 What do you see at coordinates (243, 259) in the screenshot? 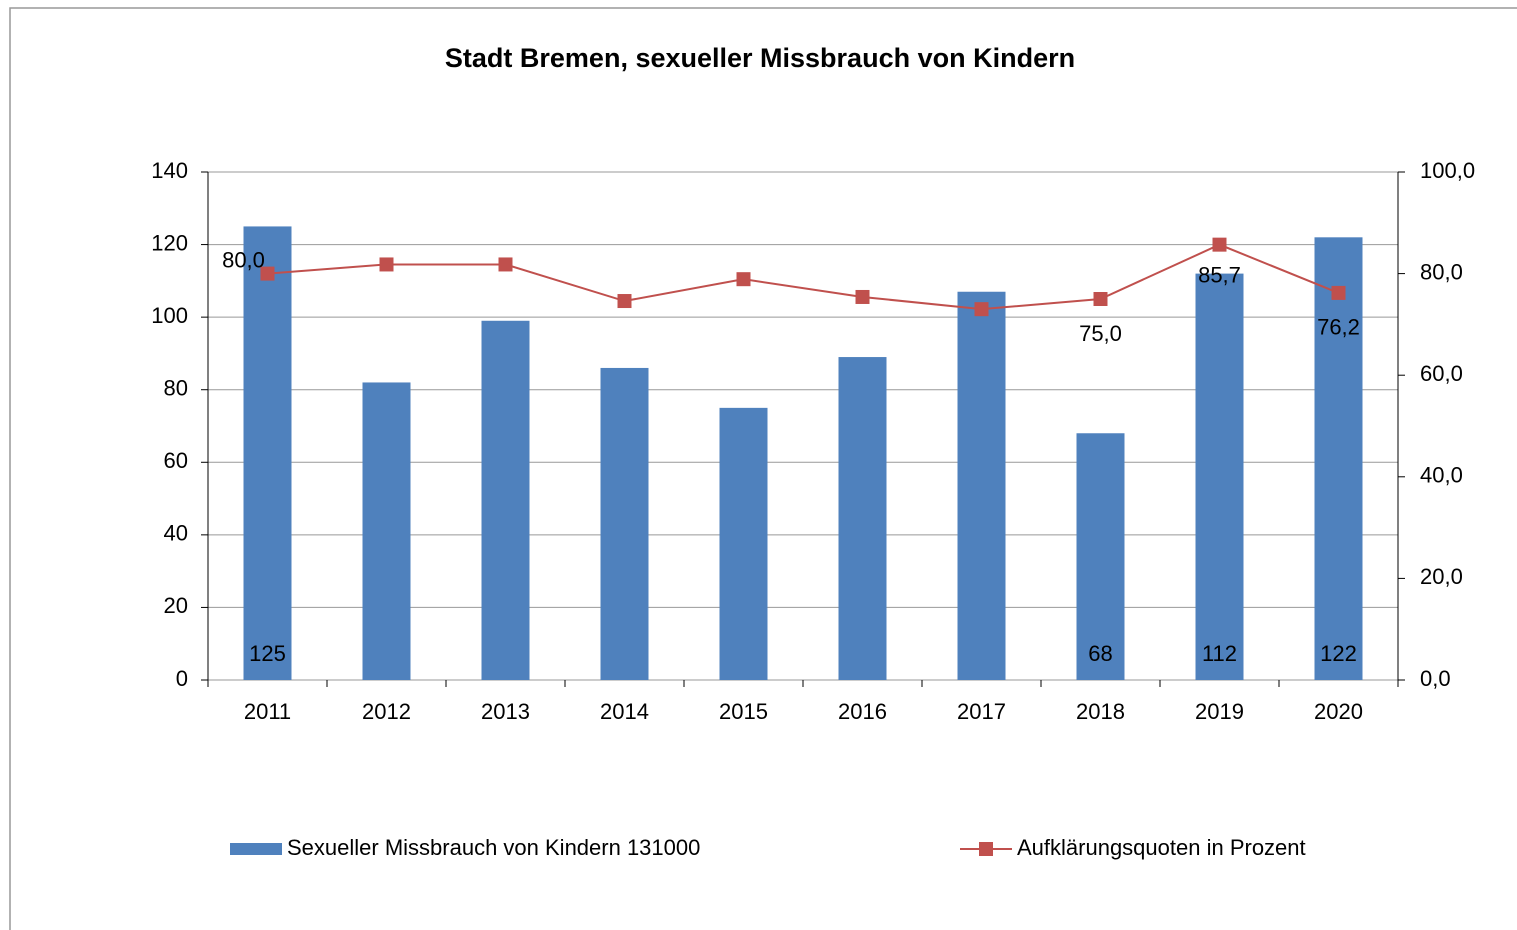
I see `line-value-label: 80,0` at bounding box center [243, 259].